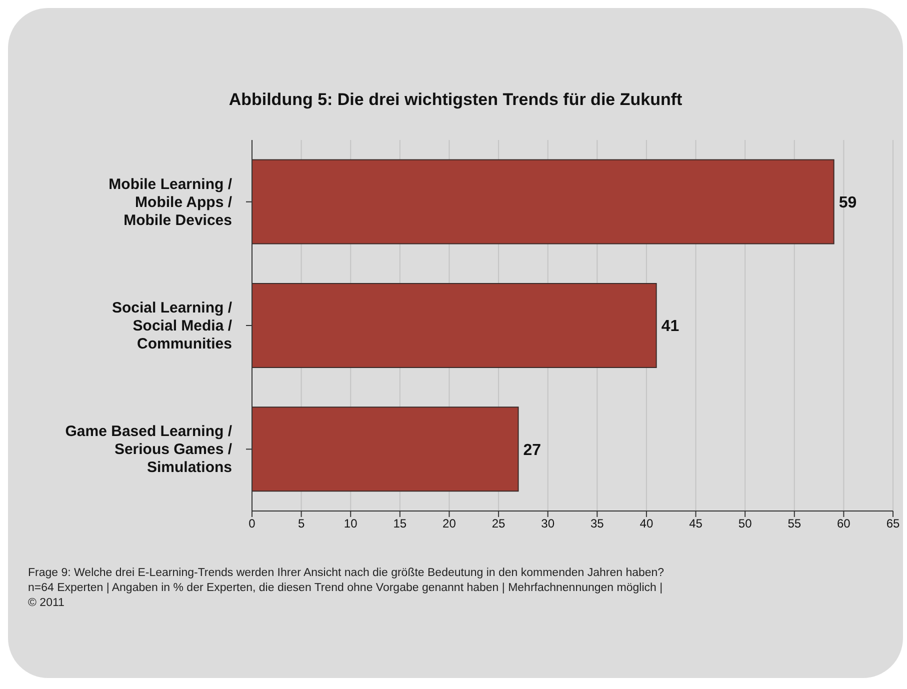 This screenshot has width=907, height=689. Describe the element at coordinates (351, 523) in the screenshot. I see `x-tick-label: 10` at that location.